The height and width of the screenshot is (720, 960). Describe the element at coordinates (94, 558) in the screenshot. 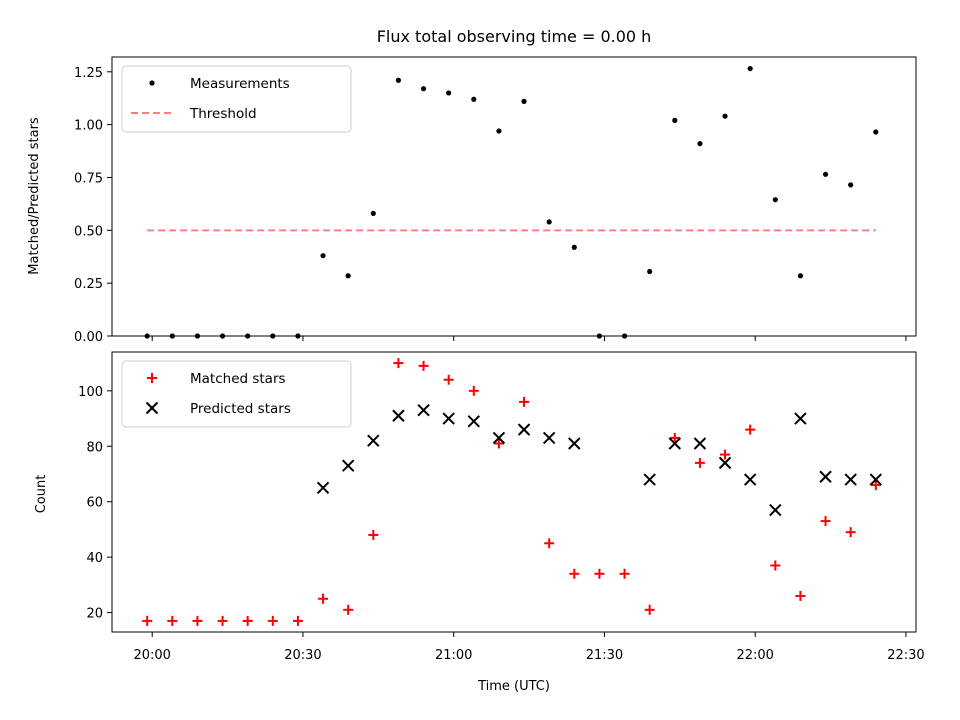

I see `bottom-ytick-label: 40` at that location.